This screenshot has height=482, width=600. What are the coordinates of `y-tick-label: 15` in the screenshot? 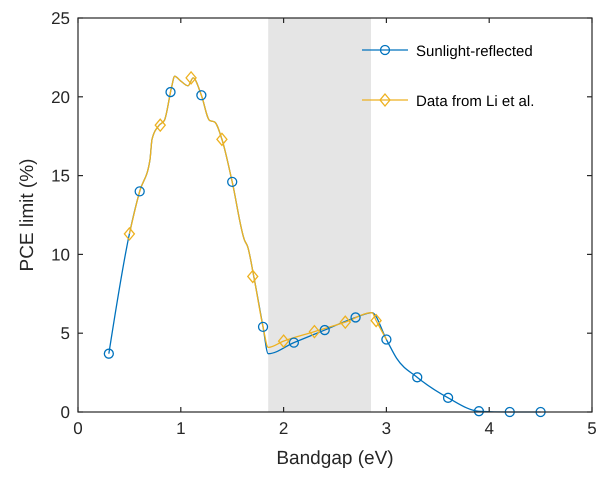 It's located at (60, 176).